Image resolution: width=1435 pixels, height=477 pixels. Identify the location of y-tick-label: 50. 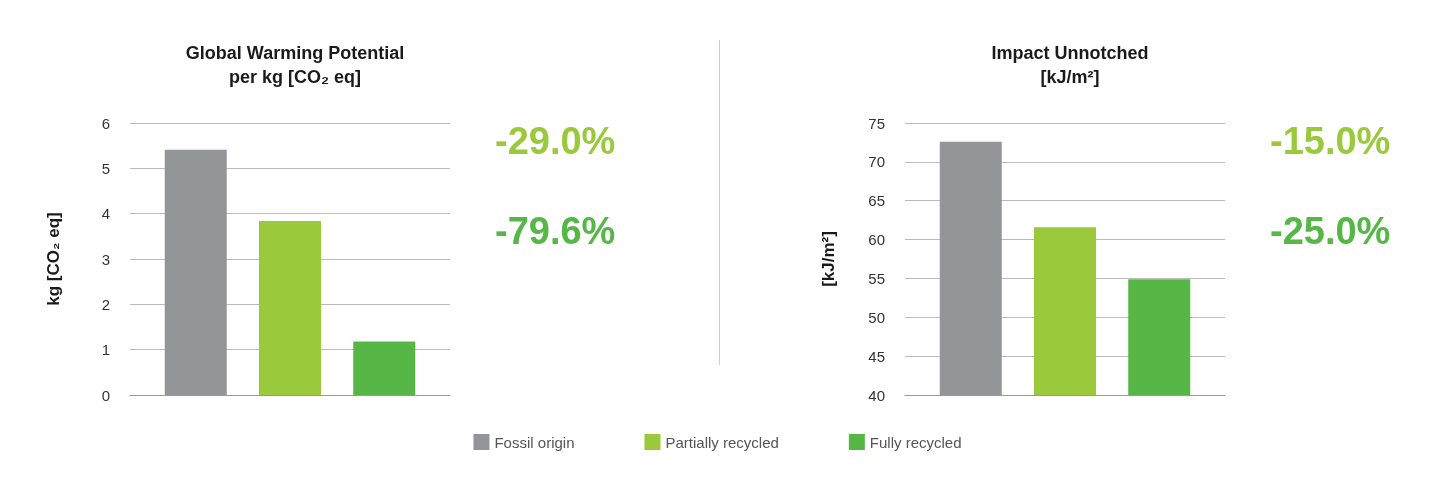
(876, 317).